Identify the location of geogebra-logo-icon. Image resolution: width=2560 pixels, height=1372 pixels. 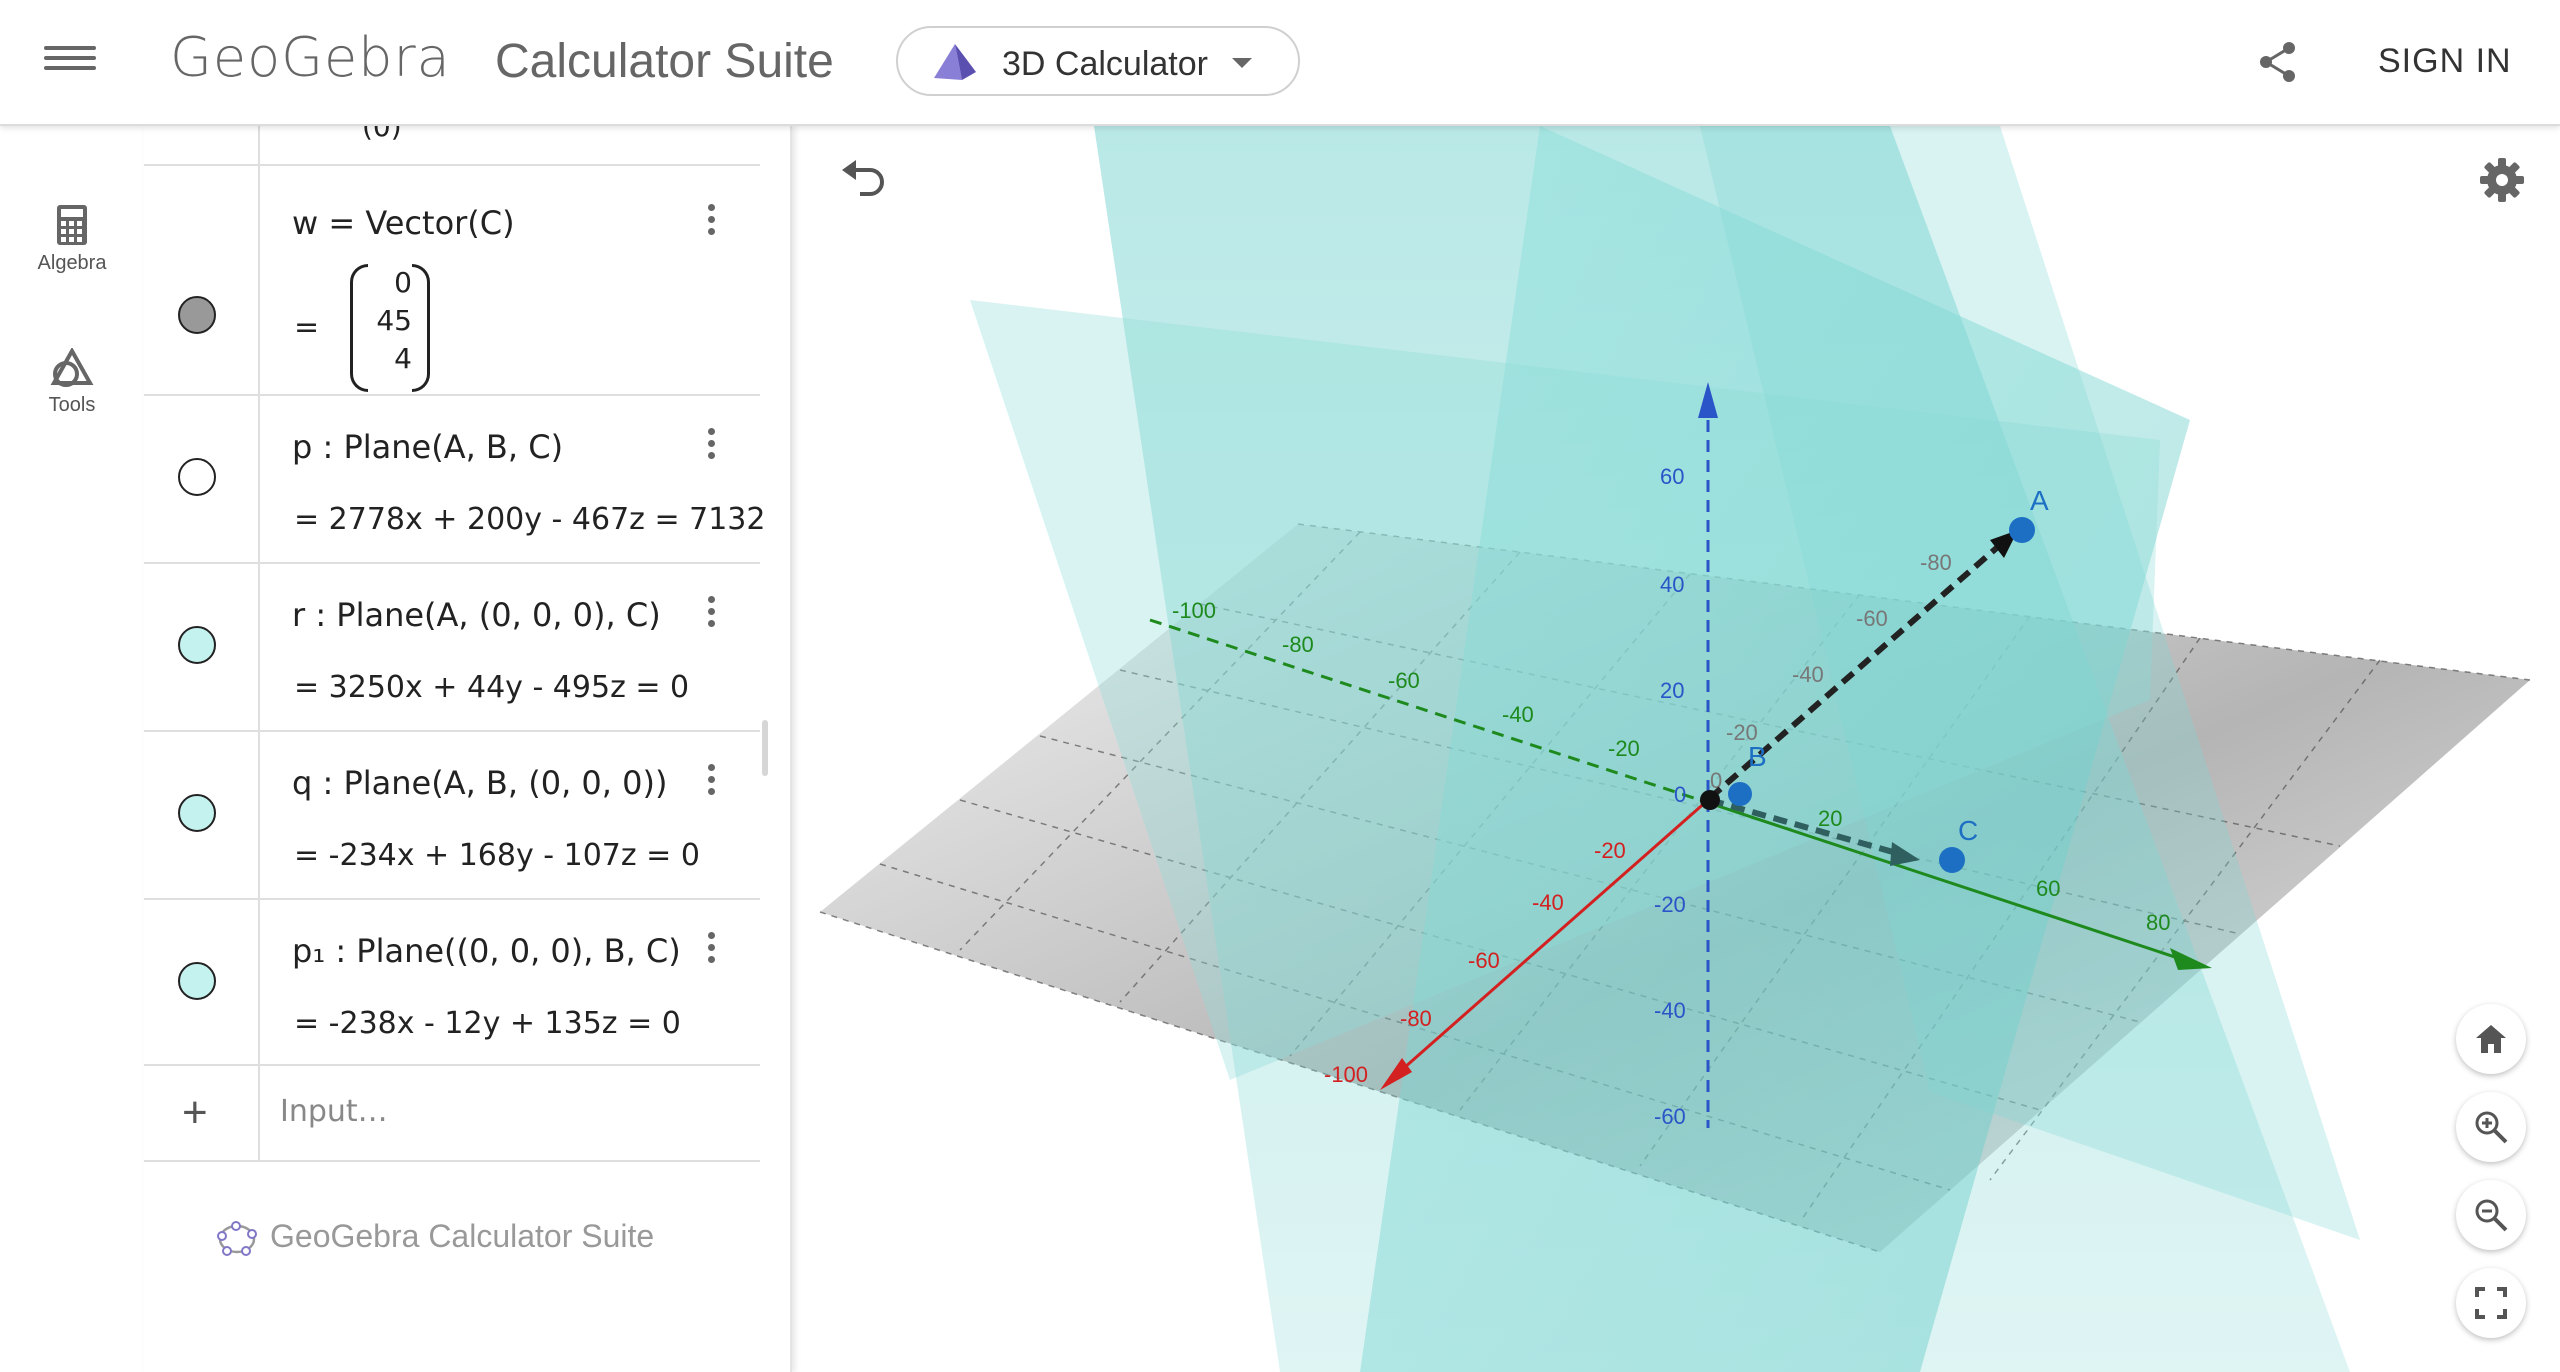
(237, 1238).